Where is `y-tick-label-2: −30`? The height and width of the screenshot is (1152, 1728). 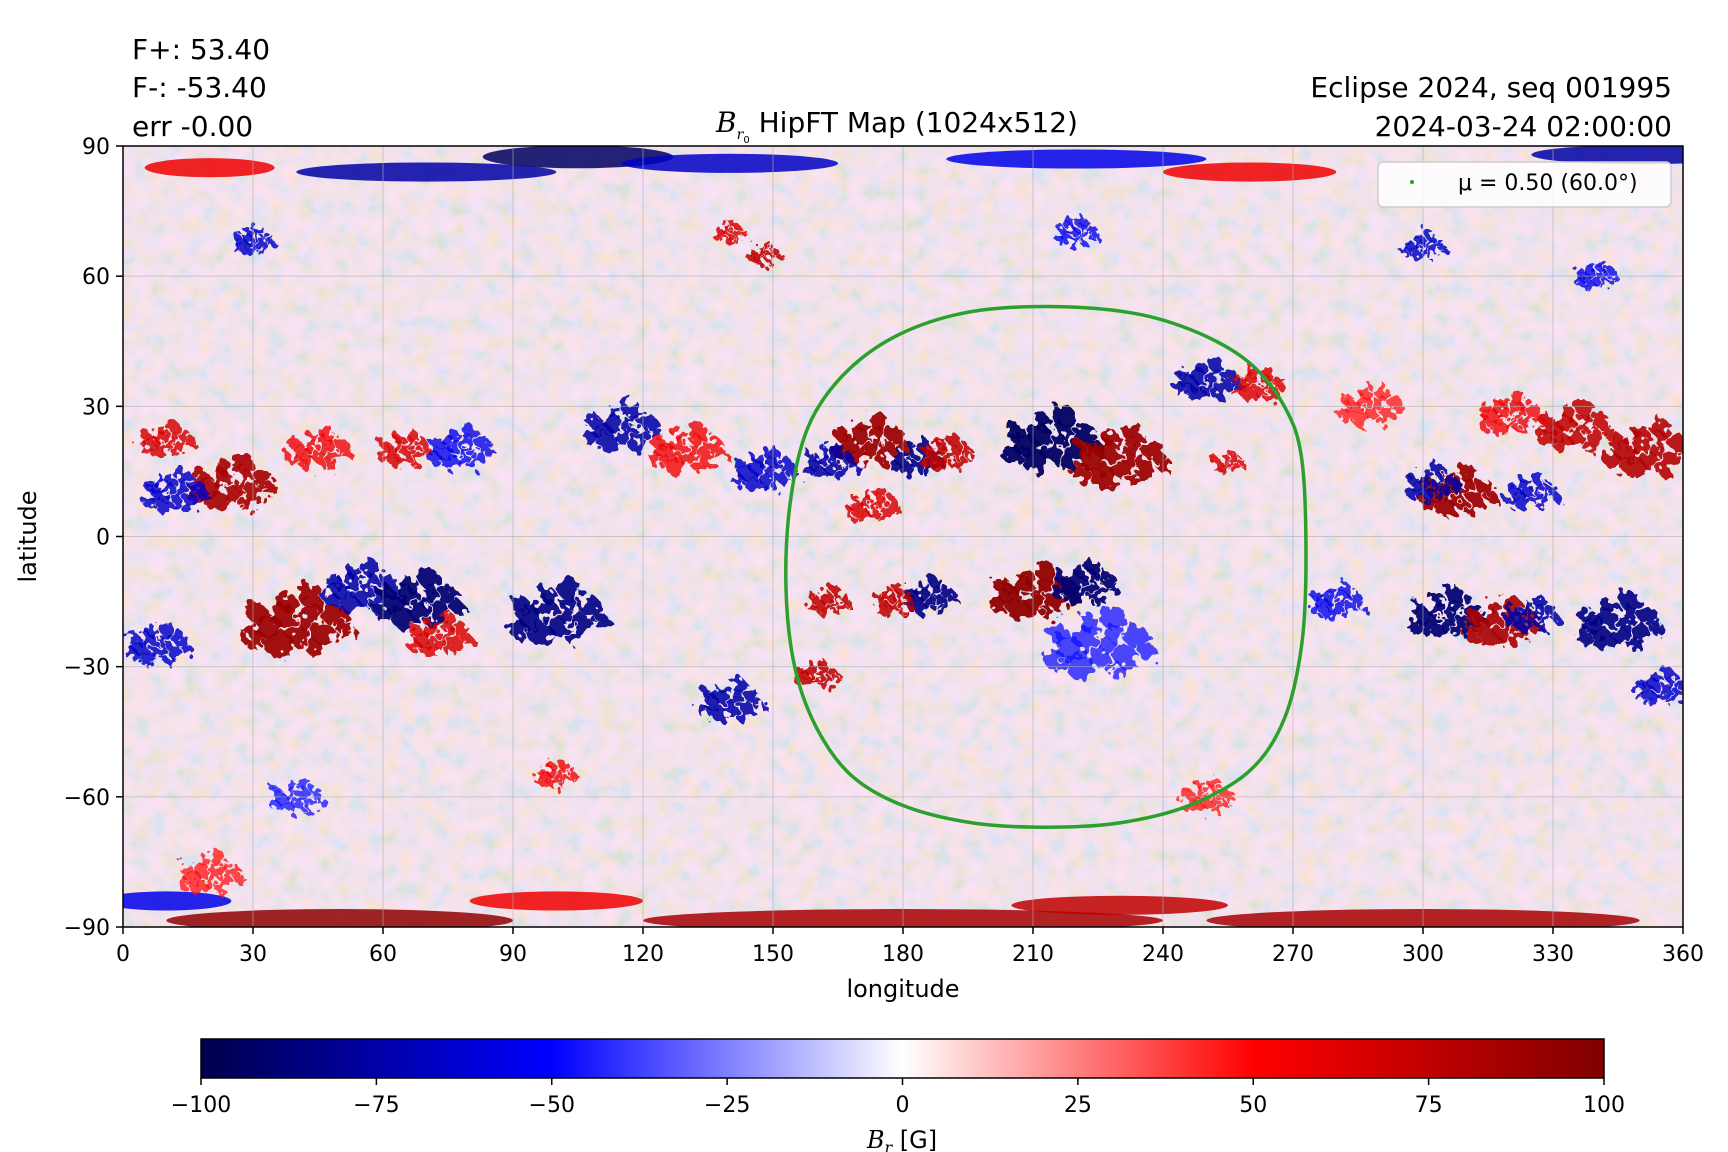
y-tick-label-2: −30 is located at coordinates (87, 668).